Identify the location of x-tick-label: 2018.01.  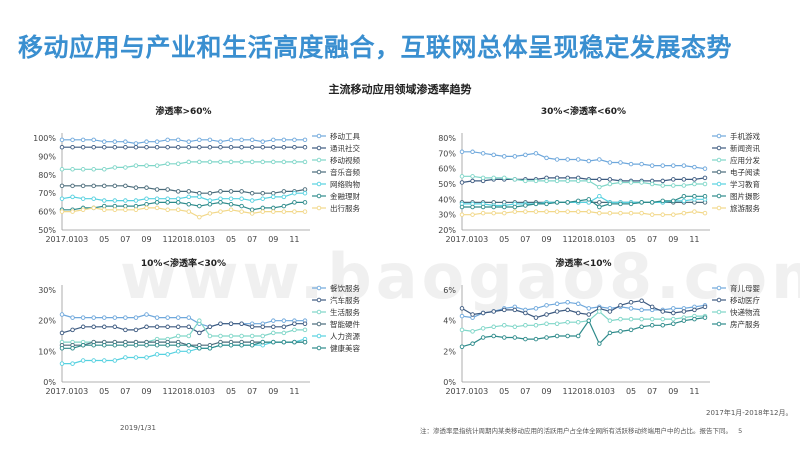
(588, 239).